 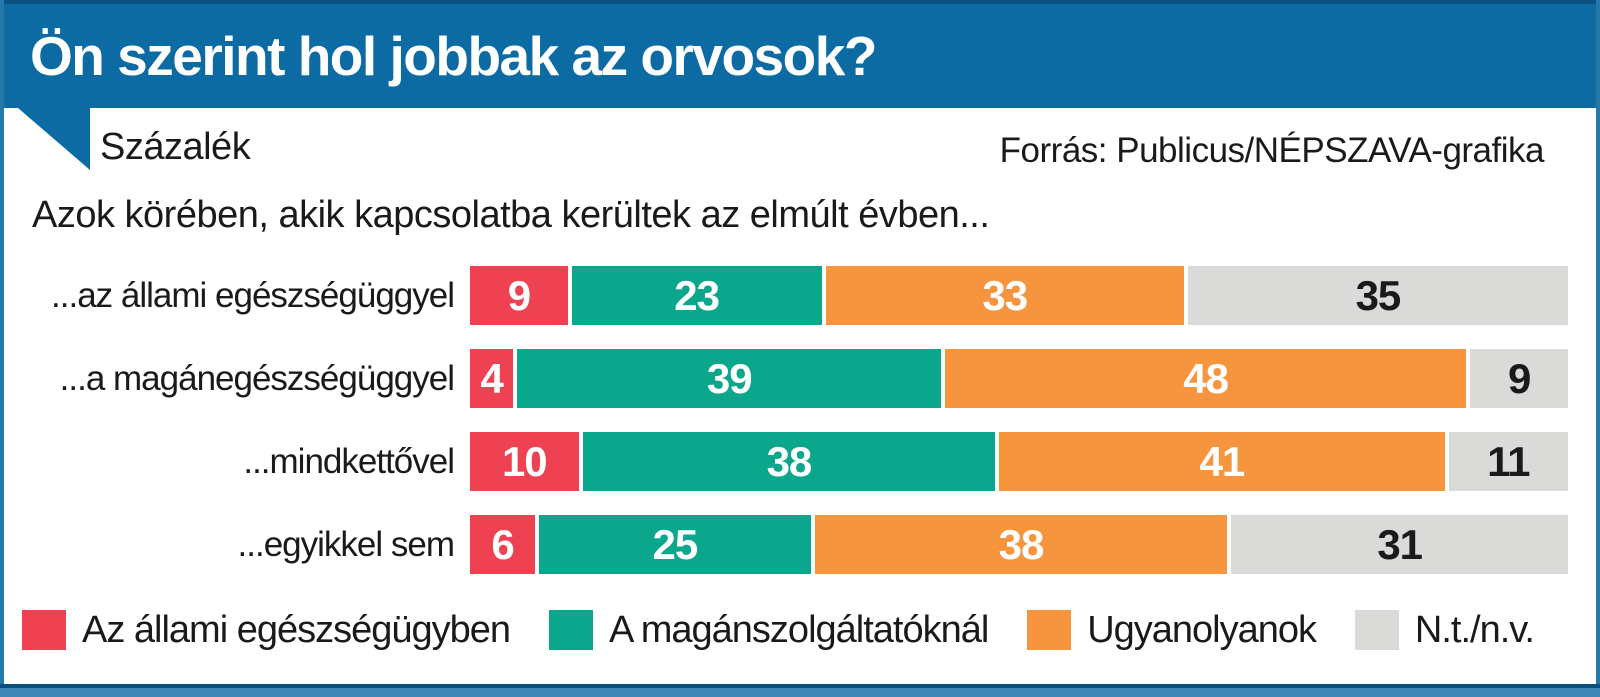 I want to click on legend-label: A magánszolgáltatóknál, so click(x=798, y=629).